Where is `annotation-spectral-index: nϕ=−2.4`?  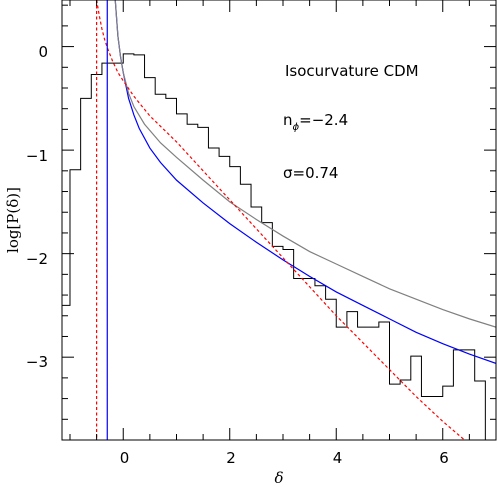
annotation-spectral-index: nϕ=−2.4 is located at coordinates (315, 122).